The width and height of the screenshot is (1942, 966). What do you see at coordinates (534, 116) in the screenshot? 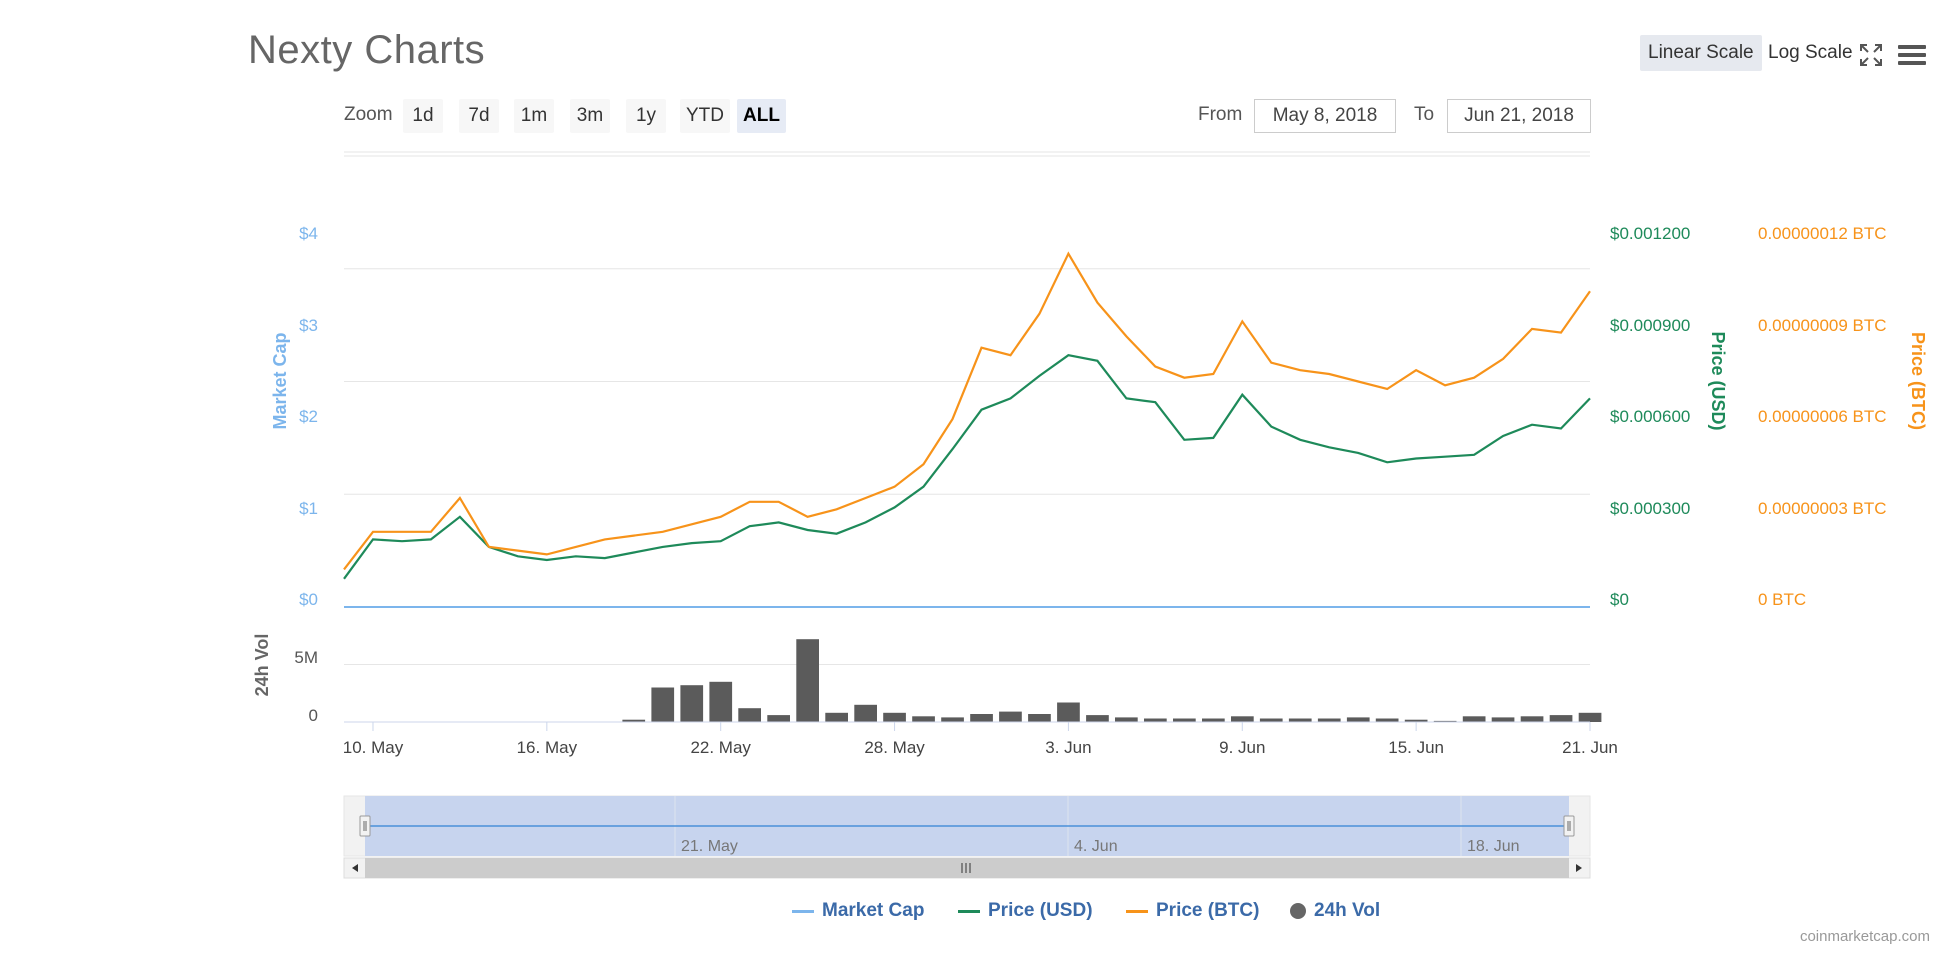
I see `zoom-1m-button: 1m` at bounding box center [534, 116].